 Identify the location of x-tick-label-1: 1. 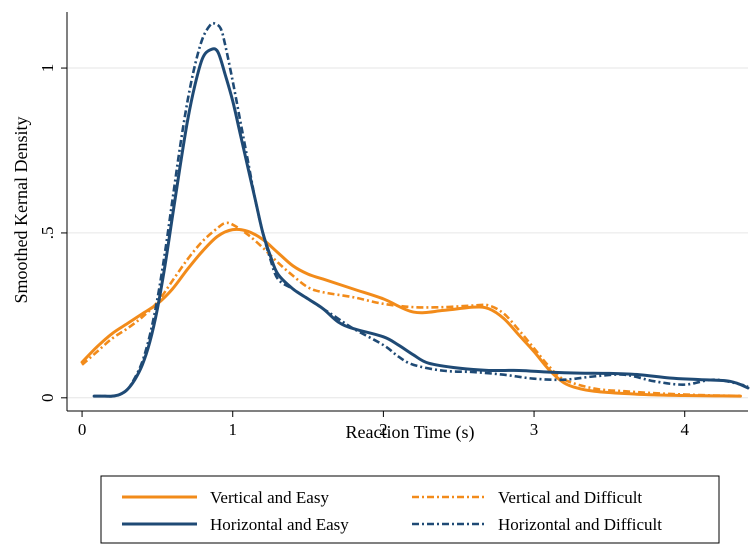
(232, 429).